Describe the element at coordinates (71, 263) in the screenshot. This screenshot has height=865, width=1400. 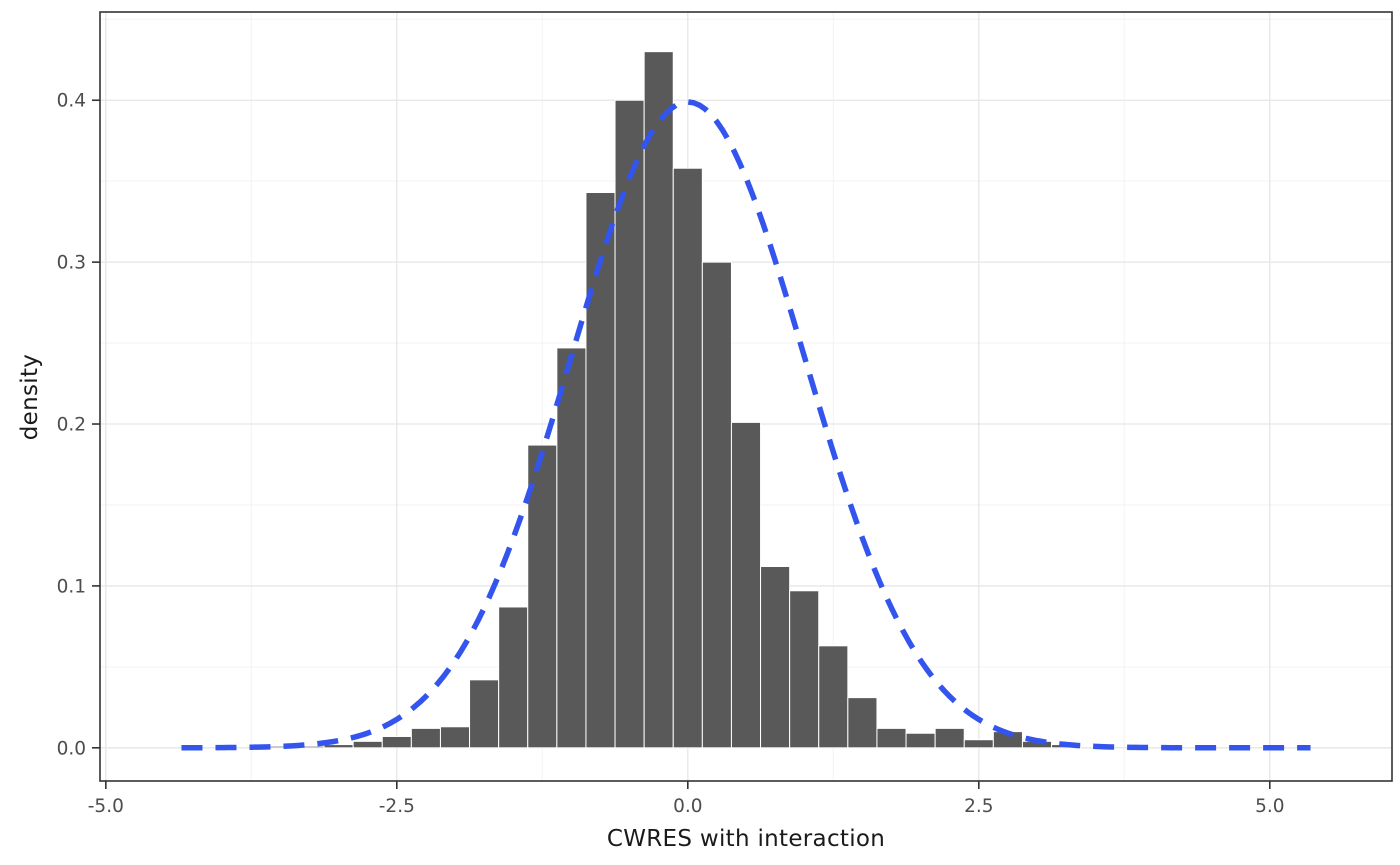
I see `y-tick-label: 0.3` at that location.